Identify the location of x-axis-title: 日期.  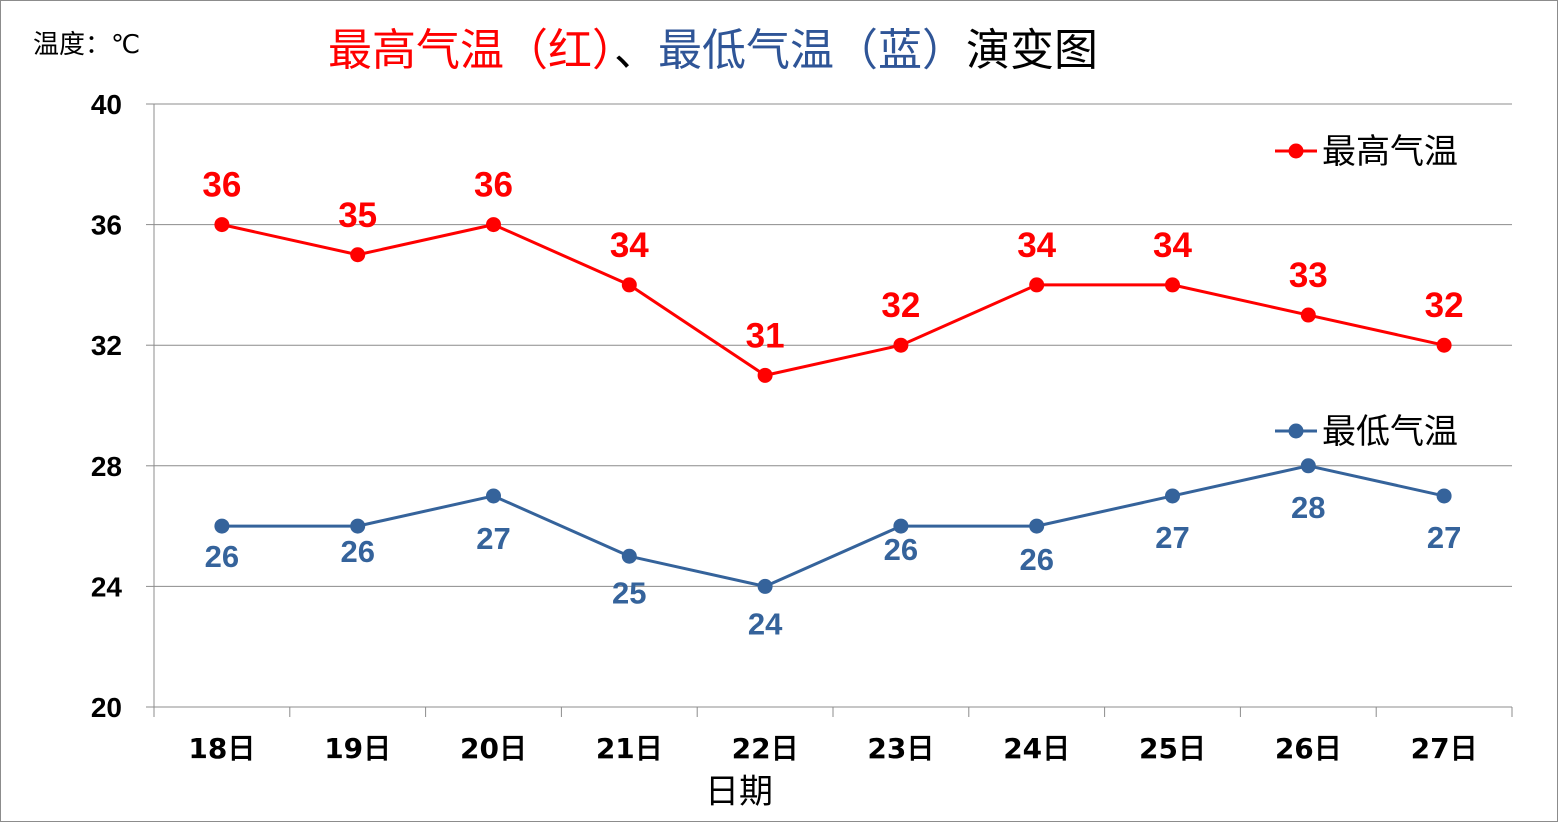
(739, 792).